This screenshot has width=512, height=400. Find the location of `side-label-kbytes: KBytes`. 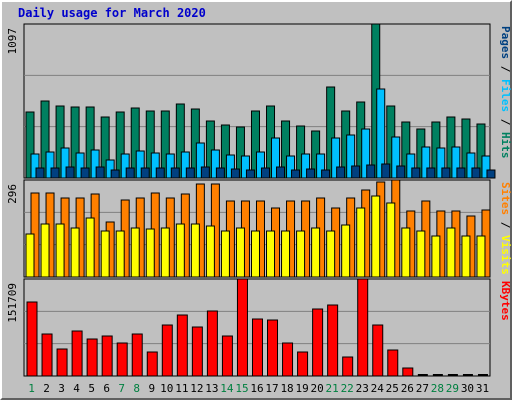

side-label-kbytes: KBytes is located at coordinates (505, 301).